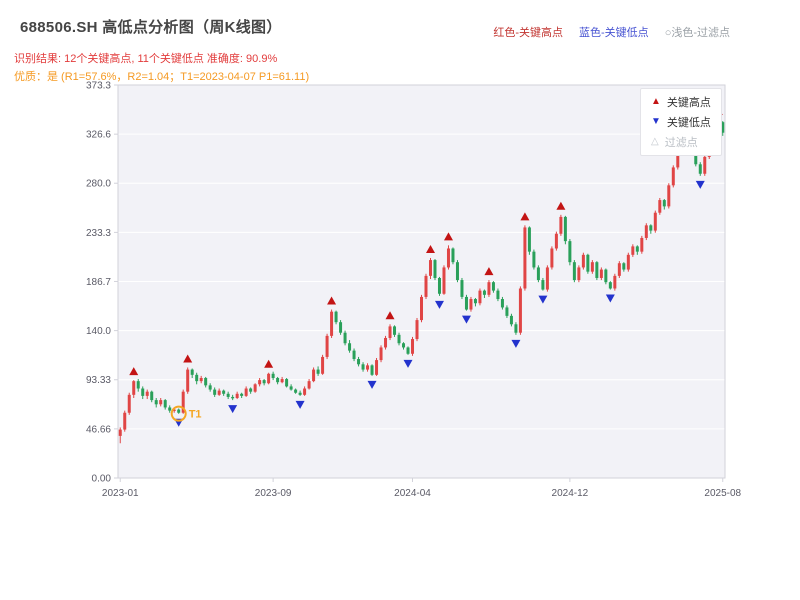 Image resolution: width=800 pixels, height=600 pixels. I want to click on svg-text: 280.0, so click(98, 184).